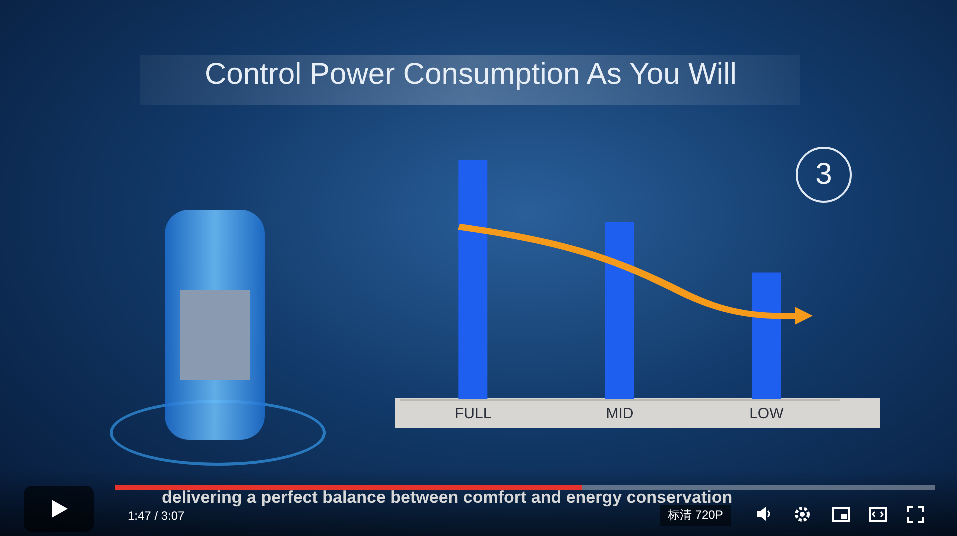 The height and width of the screenshot is (536, 957). I want to click on x-tick-label: MID, so click(620, 414).